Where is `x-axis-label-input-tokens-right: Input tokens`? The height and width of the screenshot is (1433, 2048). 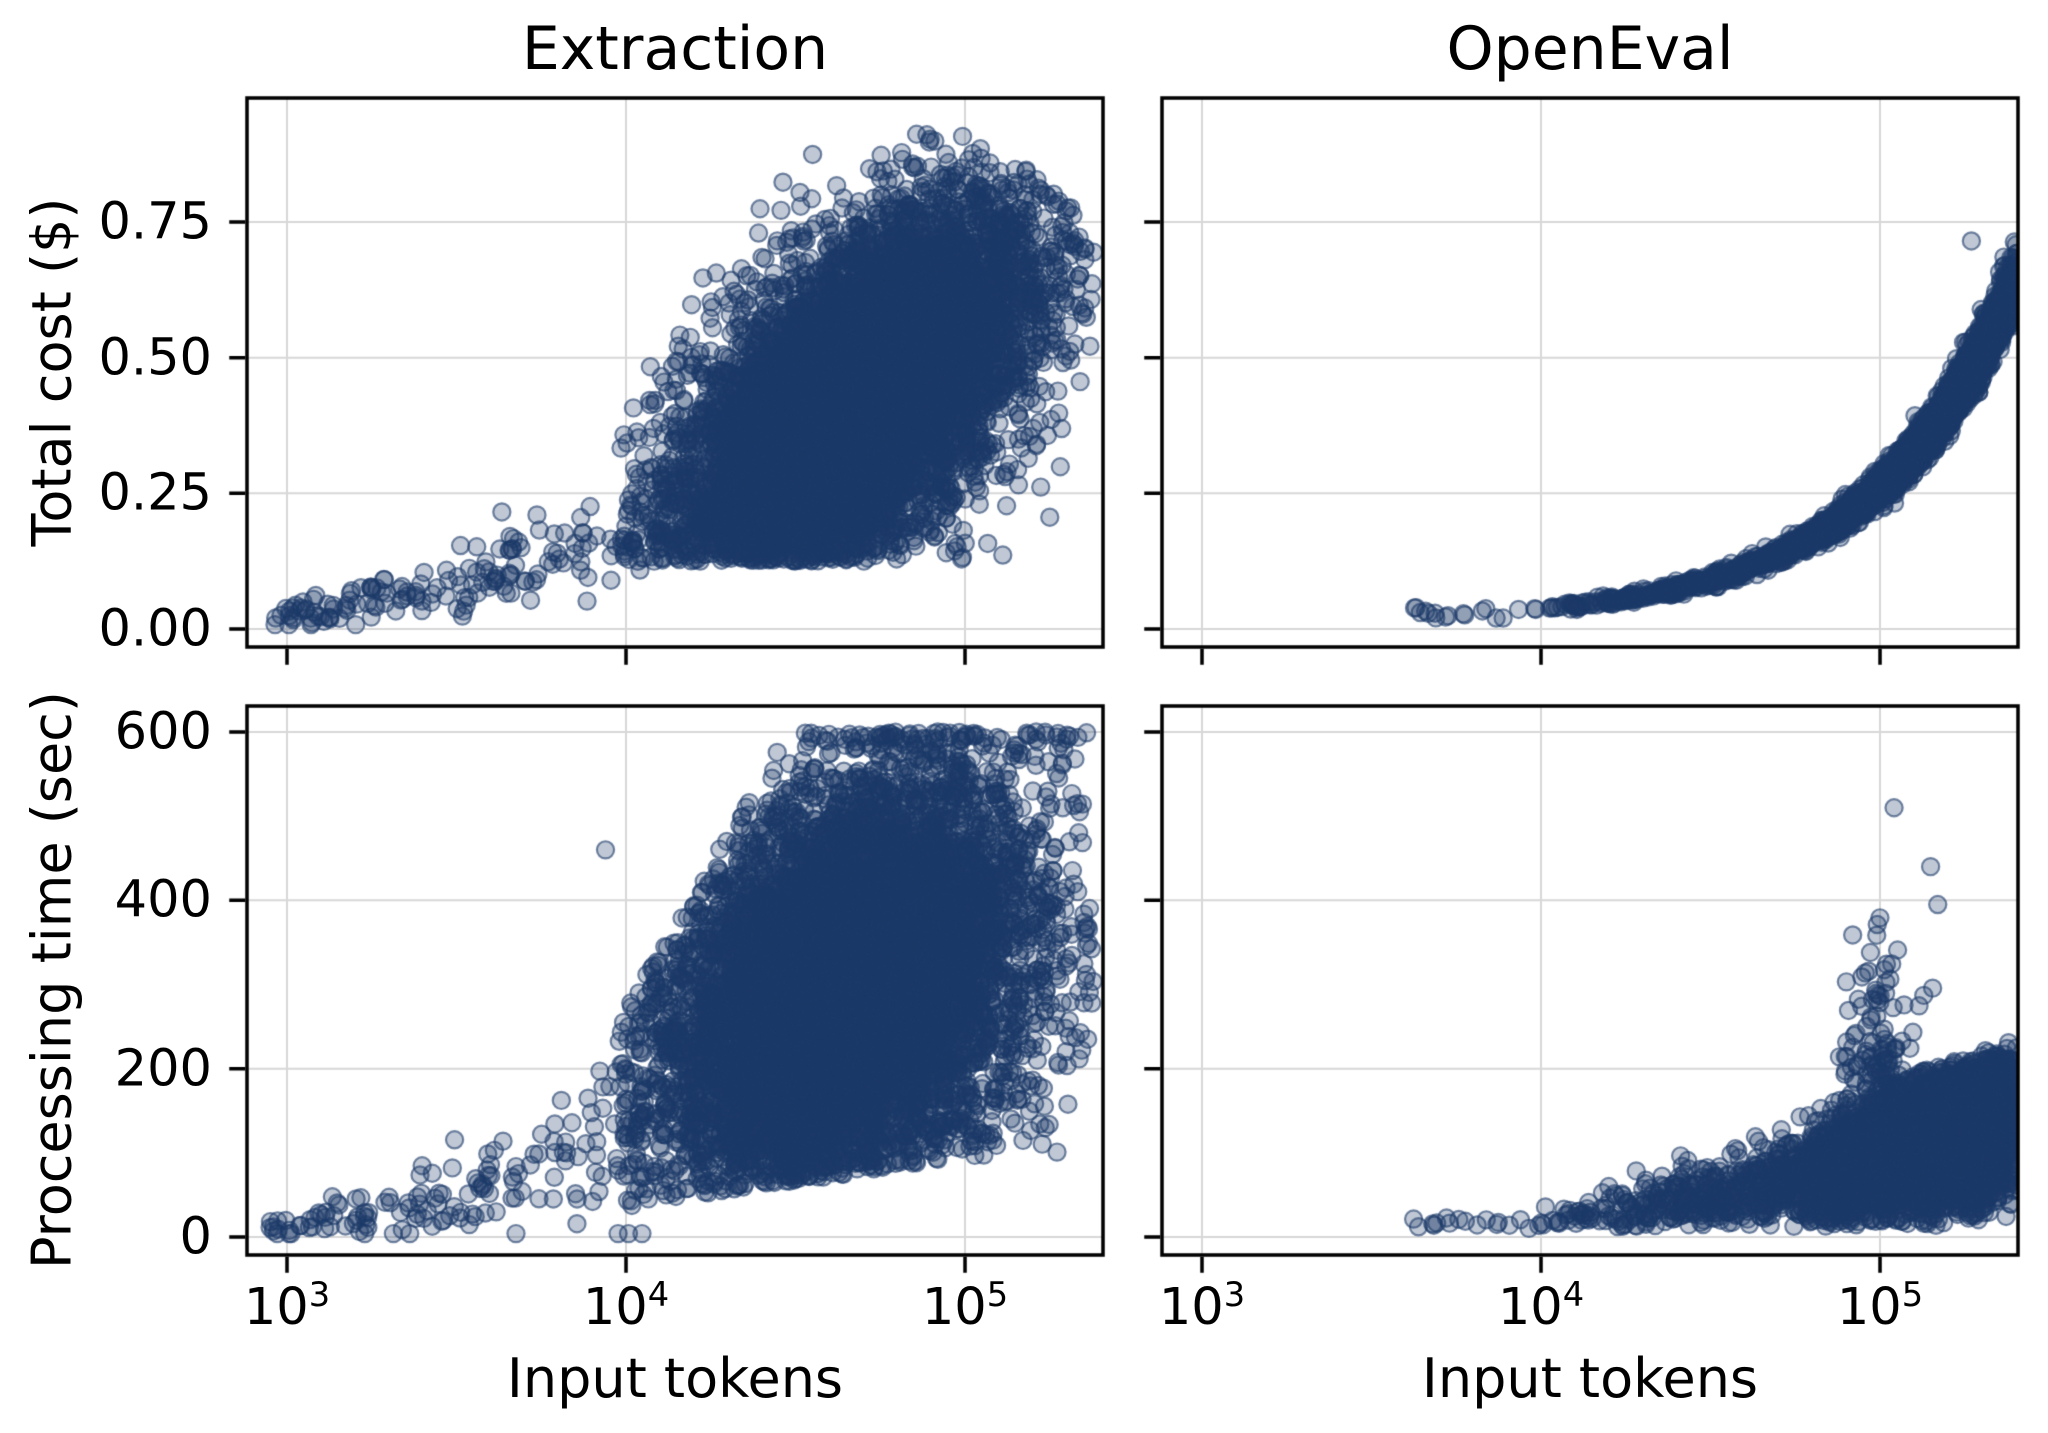 x-axis-label-input-tokens-right: Input tokens is located at coordinates (1590, 1378).